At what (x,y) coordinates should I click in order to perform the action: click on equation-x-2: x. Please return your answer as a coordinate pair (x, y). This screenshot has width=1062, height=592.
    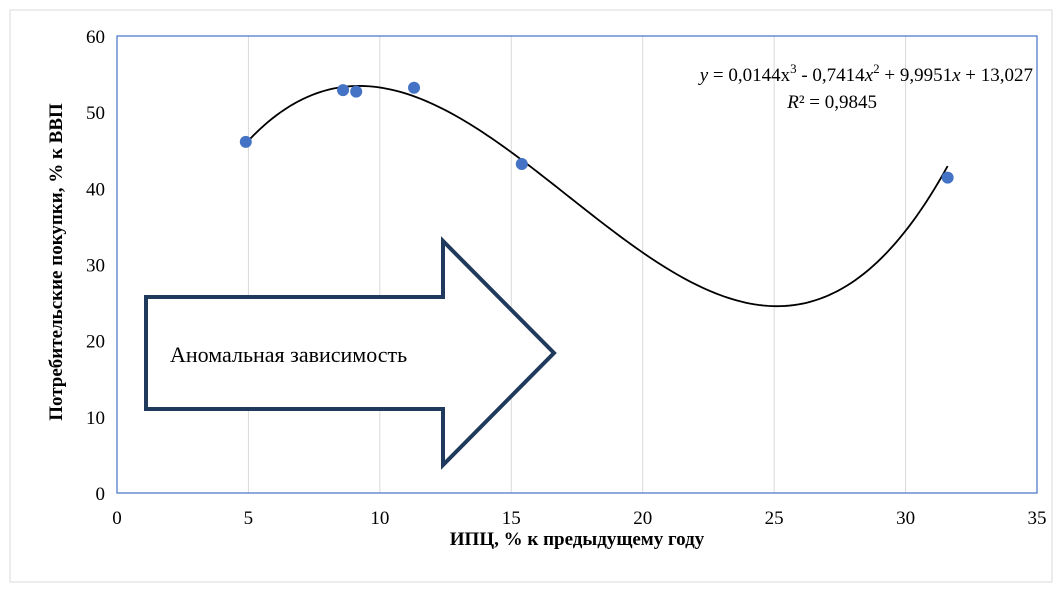
    Looking at the image, I should click on (869, 75).